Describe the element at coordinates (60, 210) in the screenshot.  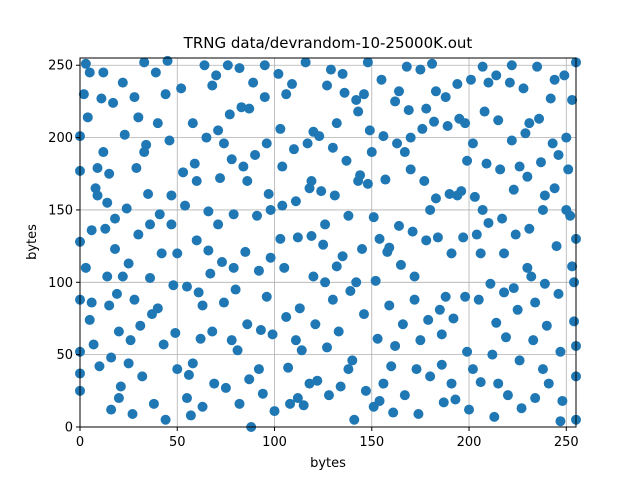
I see `y-tick-label: 150` at that location.